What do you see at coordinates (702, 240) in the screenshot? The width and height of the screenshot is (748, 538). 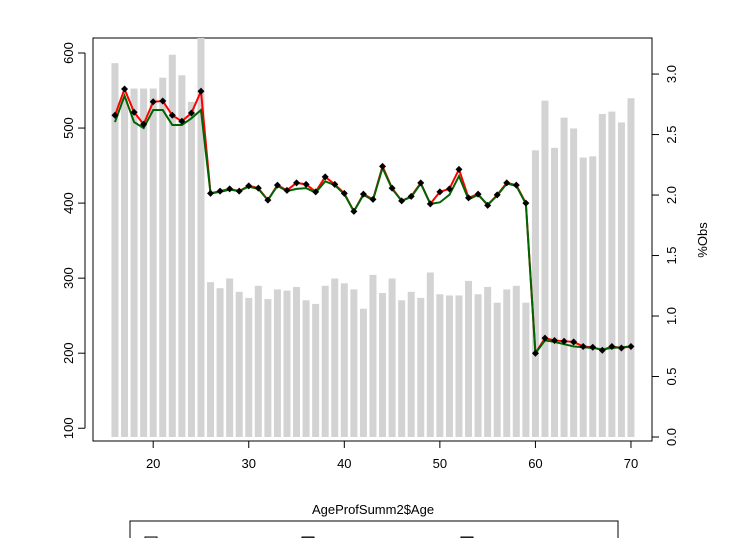 I see `y2-axis-label: %Obs` at bounding box center [702, 240].